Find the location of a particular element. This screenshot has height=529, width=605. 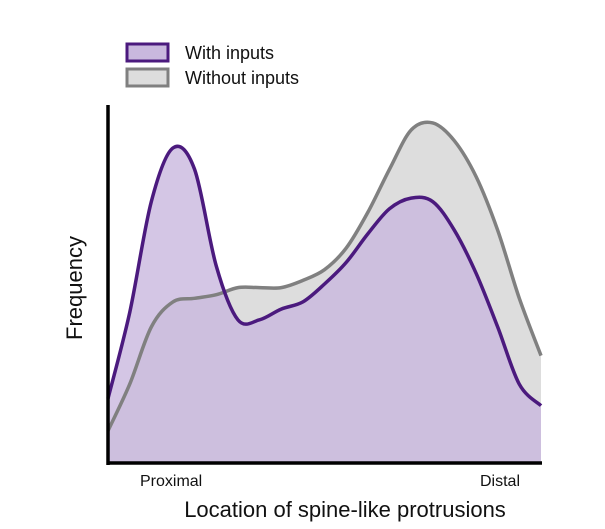

x-tick-label-distal: Distal is located at coordinates (500, 481).